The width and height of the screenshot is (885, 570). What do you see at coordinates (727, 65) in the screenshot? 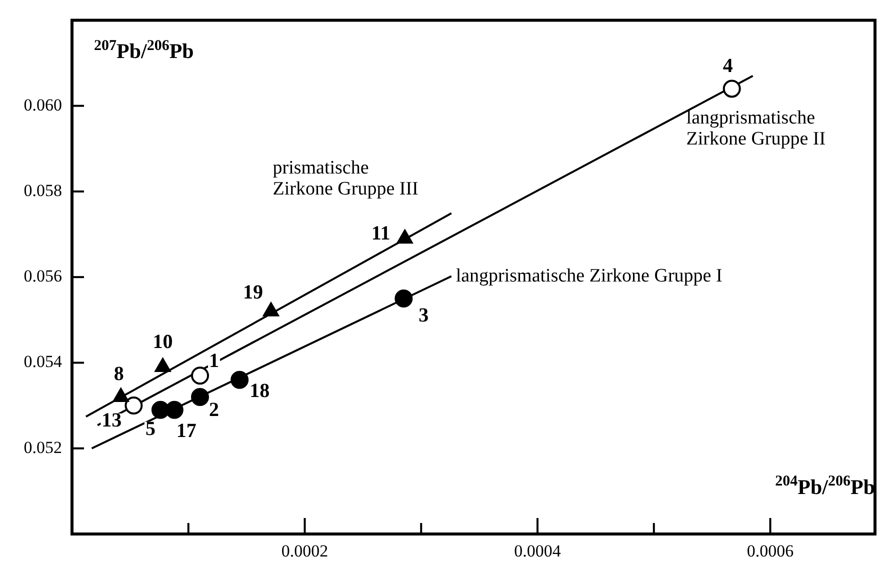
I see `annotation: 4` at bounding box center [727, 65].